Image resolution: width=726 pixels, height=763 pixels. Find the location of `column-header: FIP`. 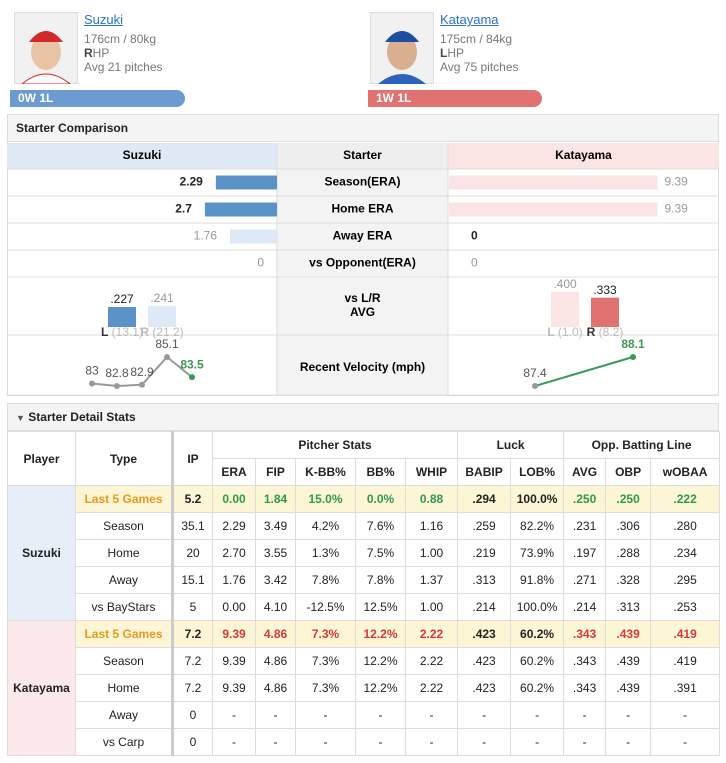

column-header: FIP is located at coordinates (275, 472).